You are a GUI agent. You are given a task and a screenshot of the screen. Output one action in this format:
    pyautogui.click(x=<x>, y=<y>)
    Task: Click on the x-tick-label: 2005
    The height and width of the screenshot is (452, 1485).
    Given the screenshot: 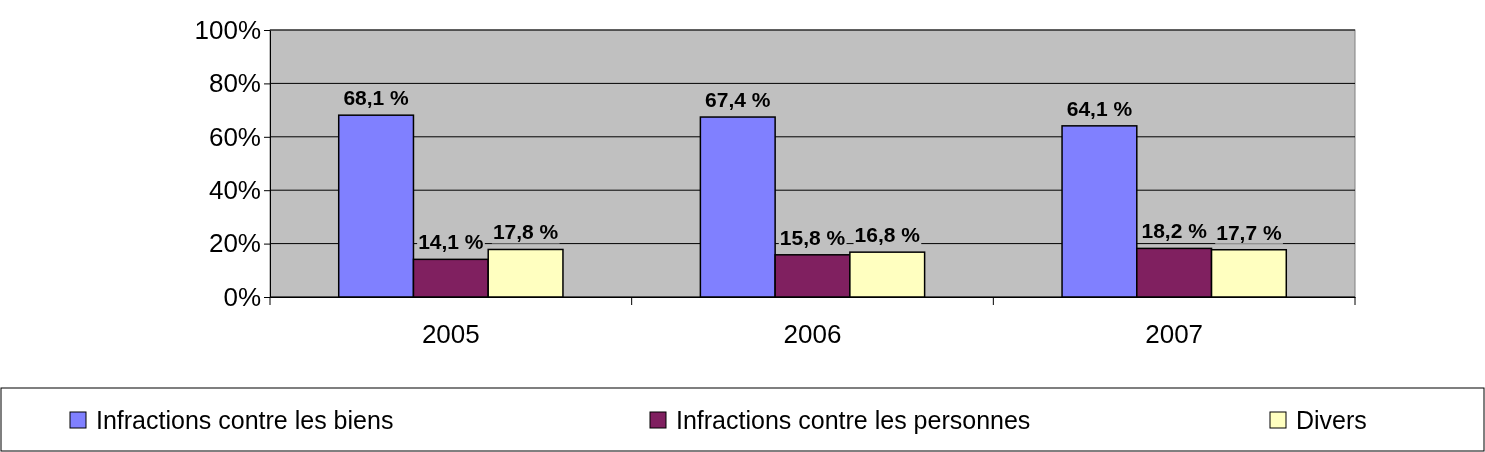 What is the action you would take?
    pyautogui.click(x=450, y=334)
    